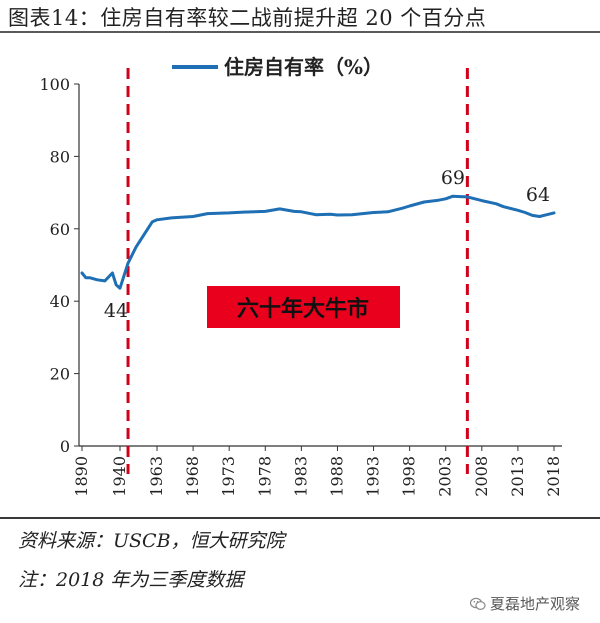 The width and height of the screenshot is (600, 623). Describe the element at coordinates (300, 476) in the screenshot. I see `x-tick-label: 1983` at that location.